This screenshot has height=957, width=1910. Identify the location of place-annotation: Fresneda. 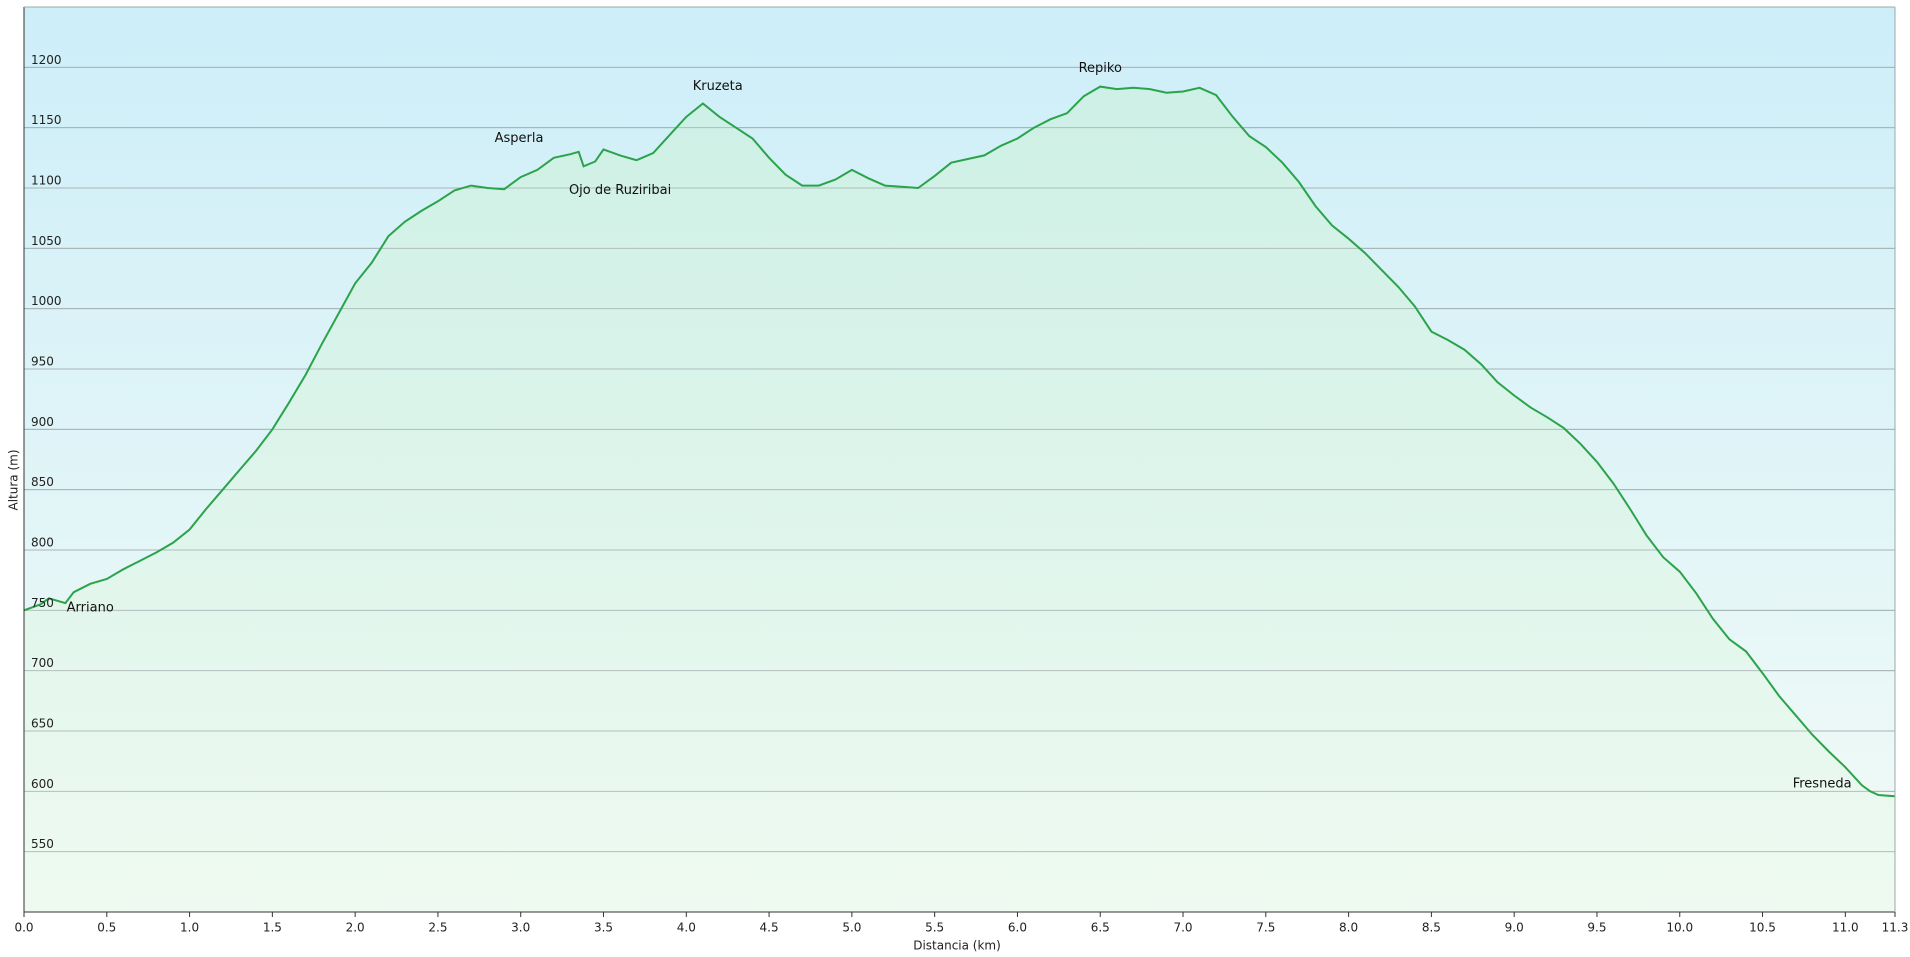
(1822, 784).